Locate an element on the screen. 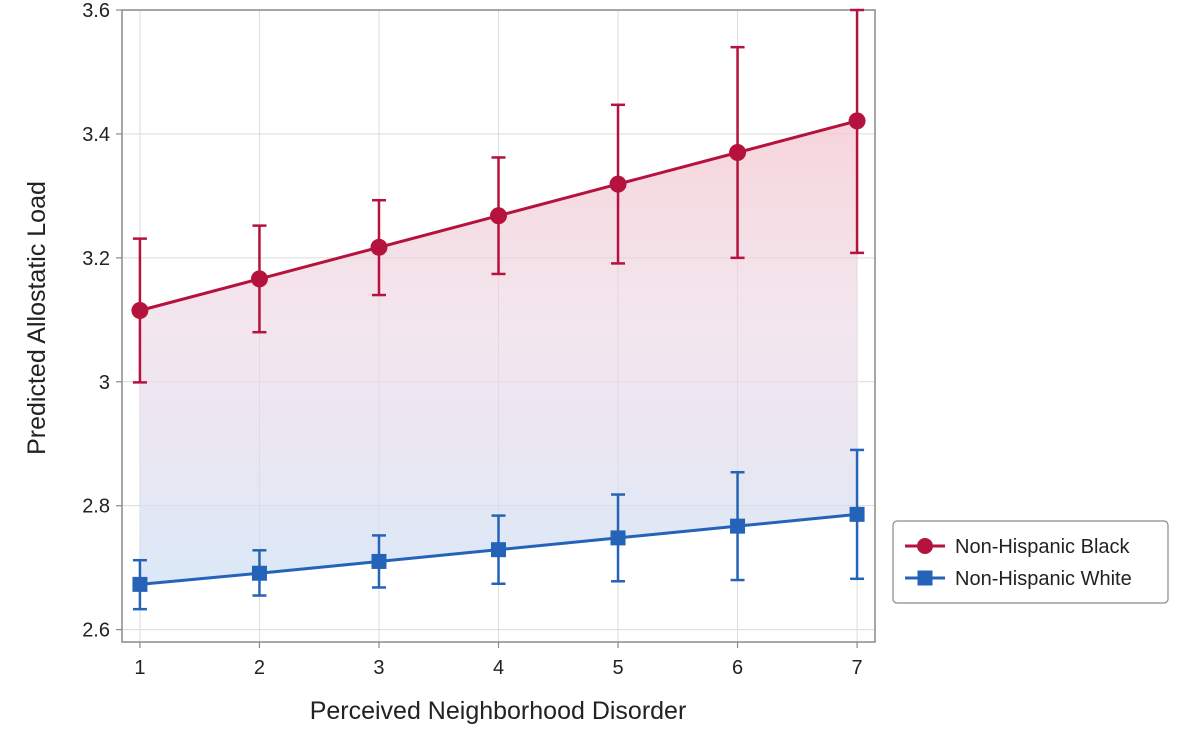 The width and height of the screenshot is (1200, 733). legend-marker-white is located at coordinates (925, 578).